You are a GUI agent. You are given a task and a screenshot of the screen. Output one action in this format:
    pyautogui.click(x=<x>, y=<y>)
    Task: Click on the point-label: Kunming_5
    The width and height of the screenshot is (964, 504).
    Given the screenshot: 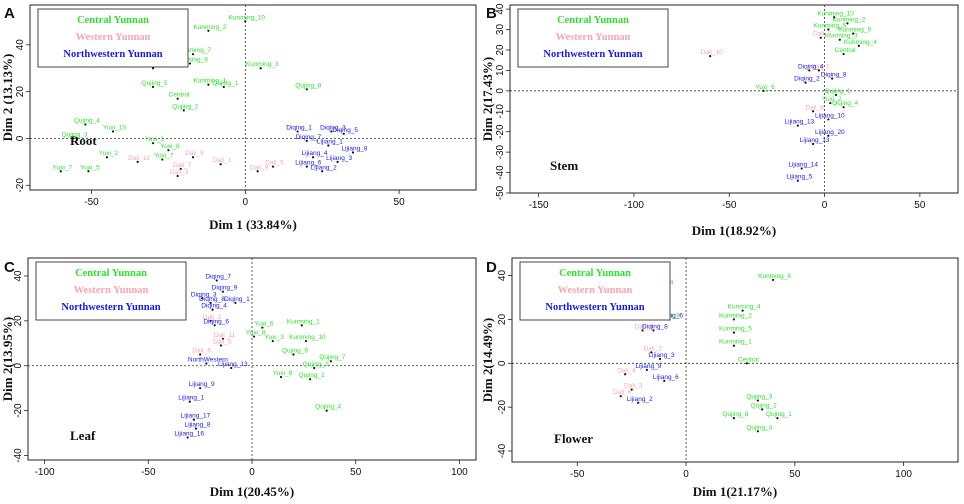 What is the action you would take?
    pyautogui.click(x=735, y=329)
    